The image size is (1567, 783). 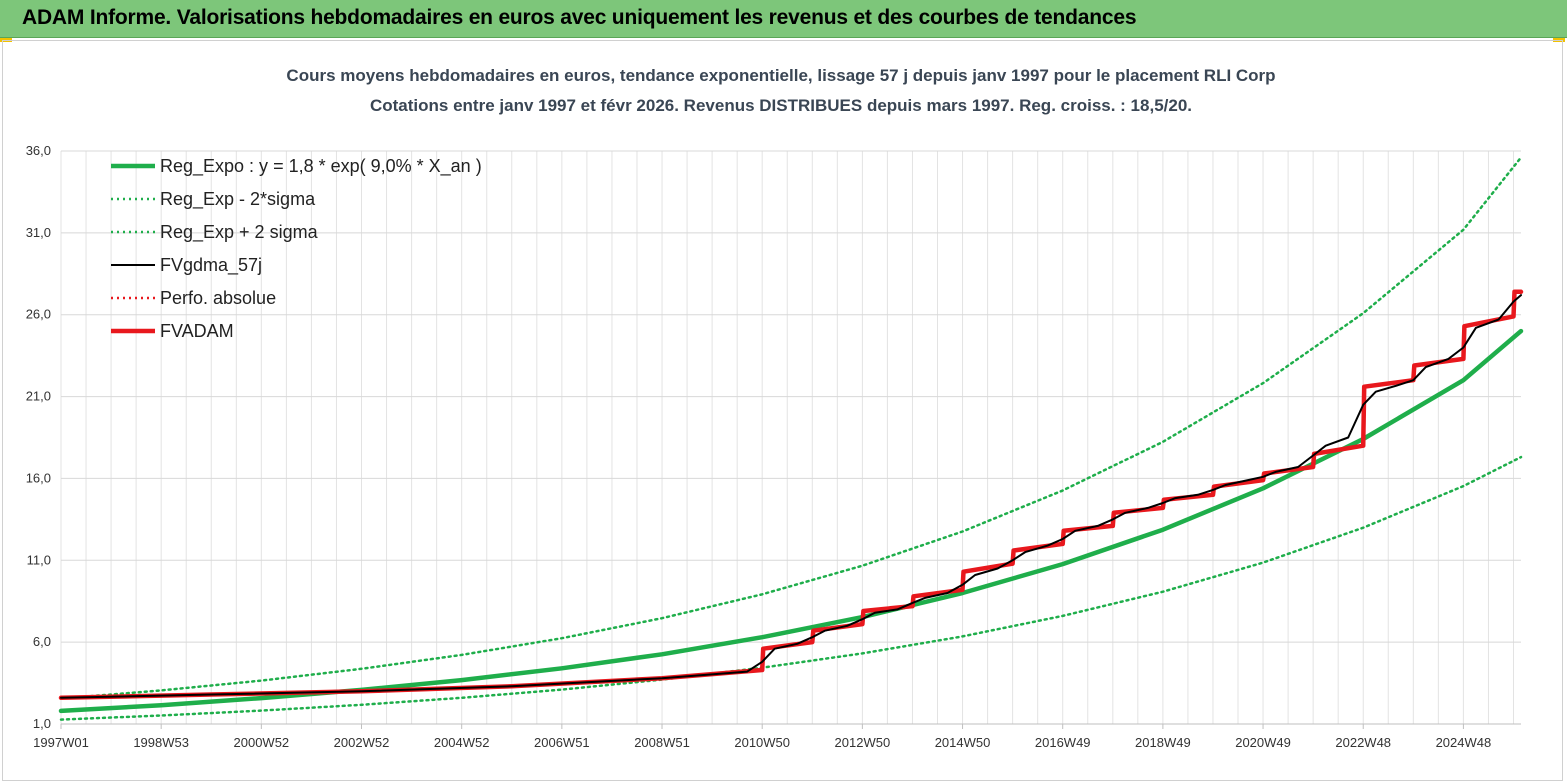 What do you see at coordinates (462, 742) in the screenshot?
I see `x-tick-label: 2004W52` at bounding box center [462, 742].